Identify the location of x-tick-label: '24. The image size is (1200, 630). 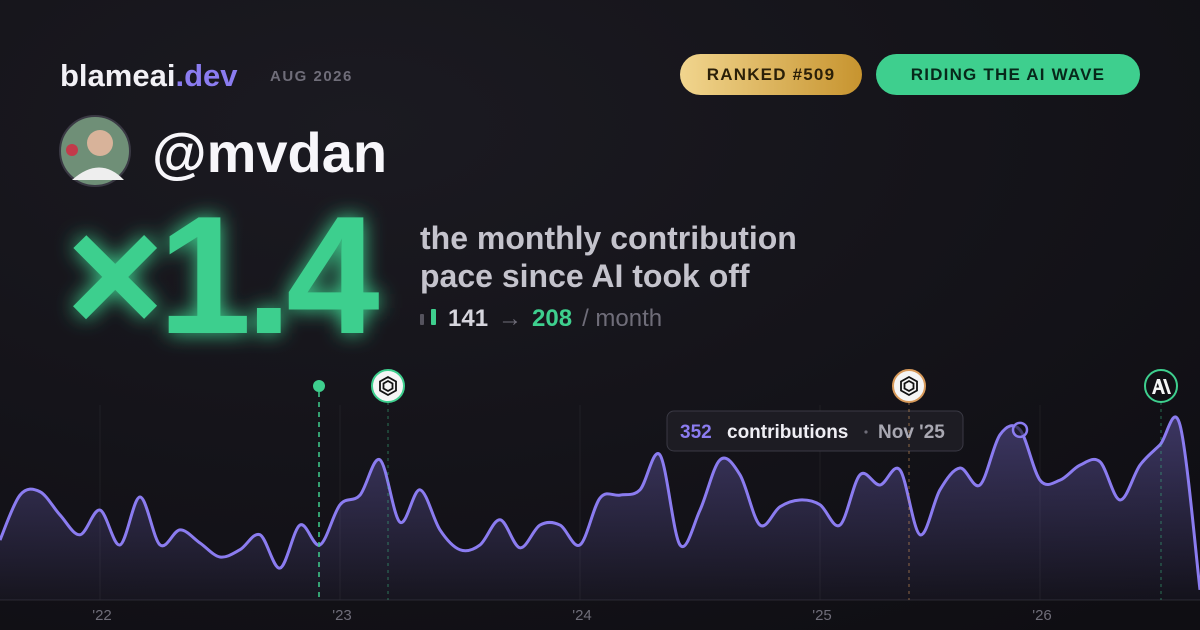
(582, 615).